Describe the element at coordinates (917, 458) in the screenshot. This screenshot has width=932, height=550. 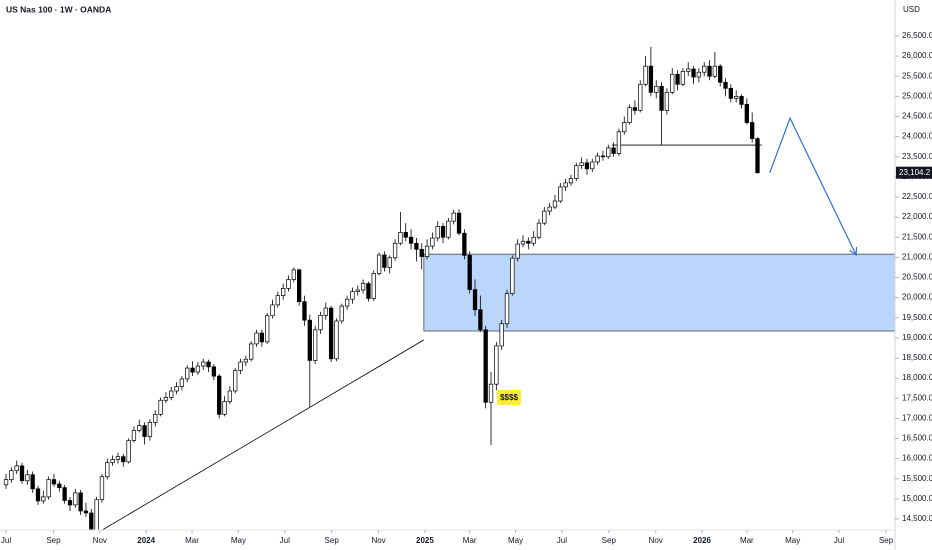
I see `y-tick-label: 16,000.0` at that location.